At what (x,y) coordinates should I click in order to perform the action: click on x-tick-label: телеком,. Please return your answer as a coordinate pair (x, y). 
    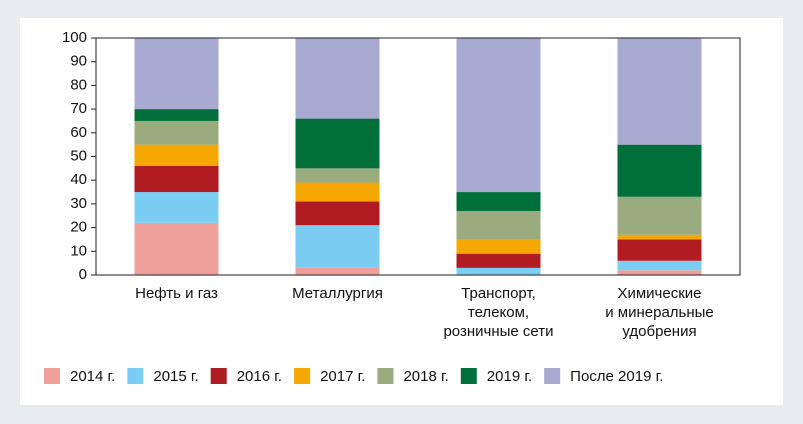
    Looking at the image, I should click on (498, 312).